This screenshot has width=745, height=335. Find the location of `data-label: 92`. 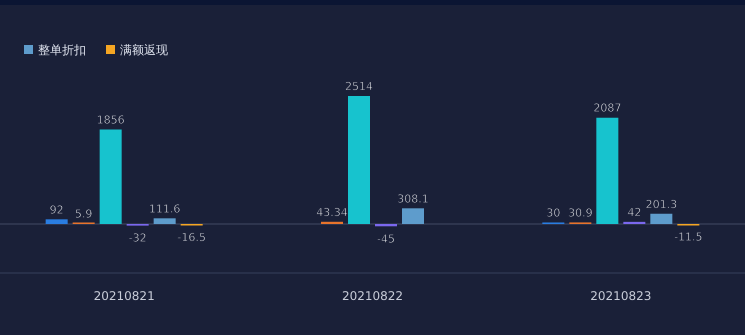

data-label: 92 is located at coordinates (57, 209).